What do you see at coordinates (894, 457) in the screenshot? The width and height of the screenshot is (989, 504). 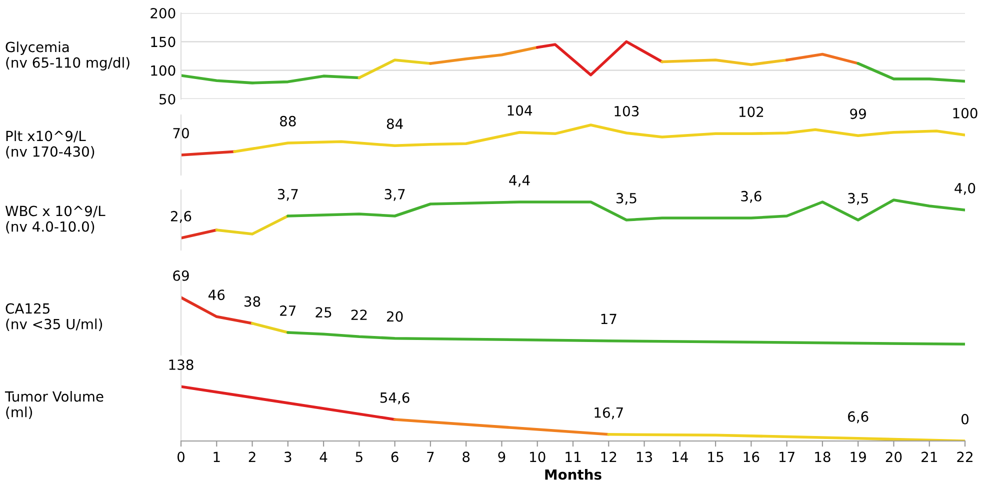 I see `x-tick-label: 20` at bounding box center [894, 457].